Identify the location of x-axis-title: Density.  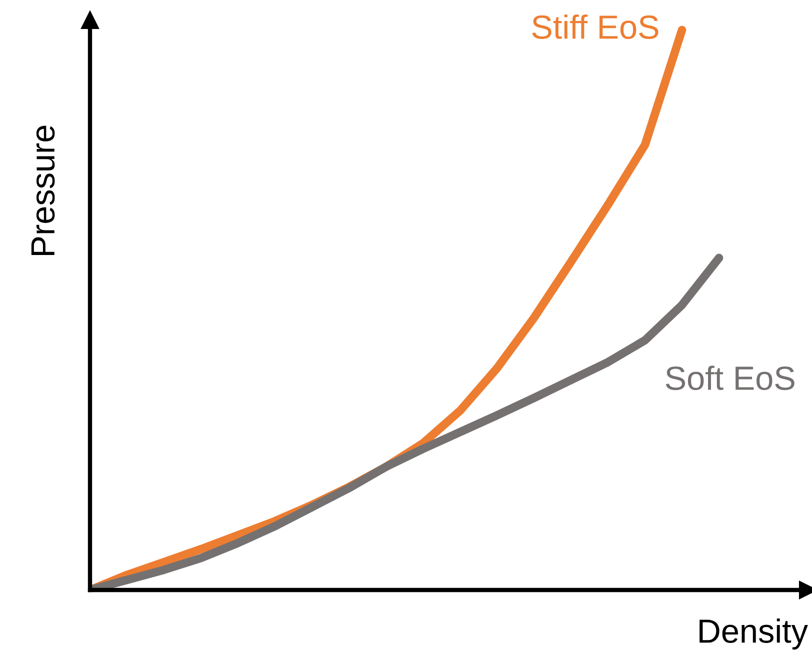
(754, 634).